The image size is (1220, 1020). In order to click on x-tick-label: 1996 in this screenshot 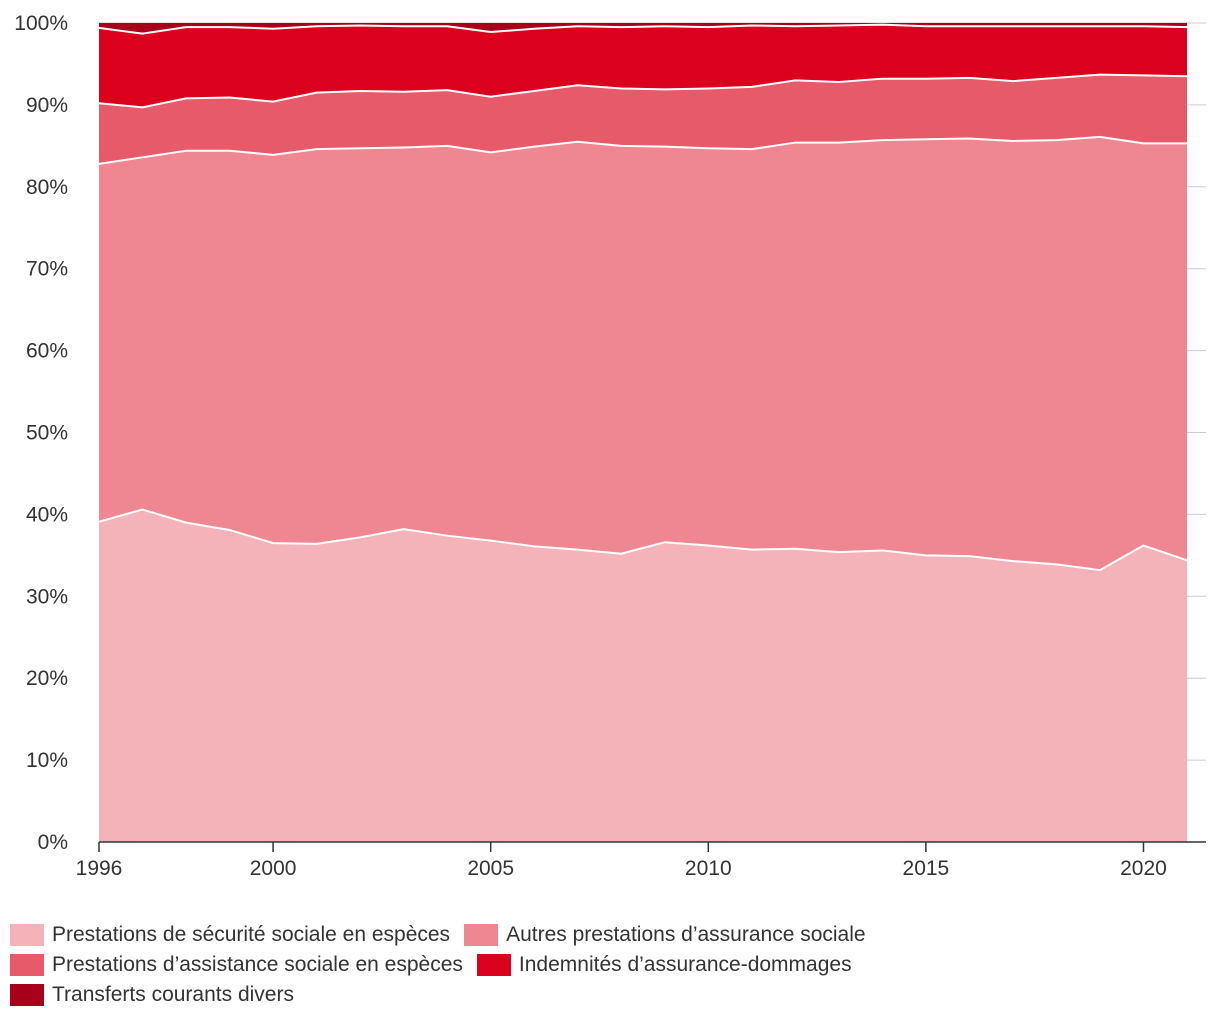, I will do `click(99, 868)`.